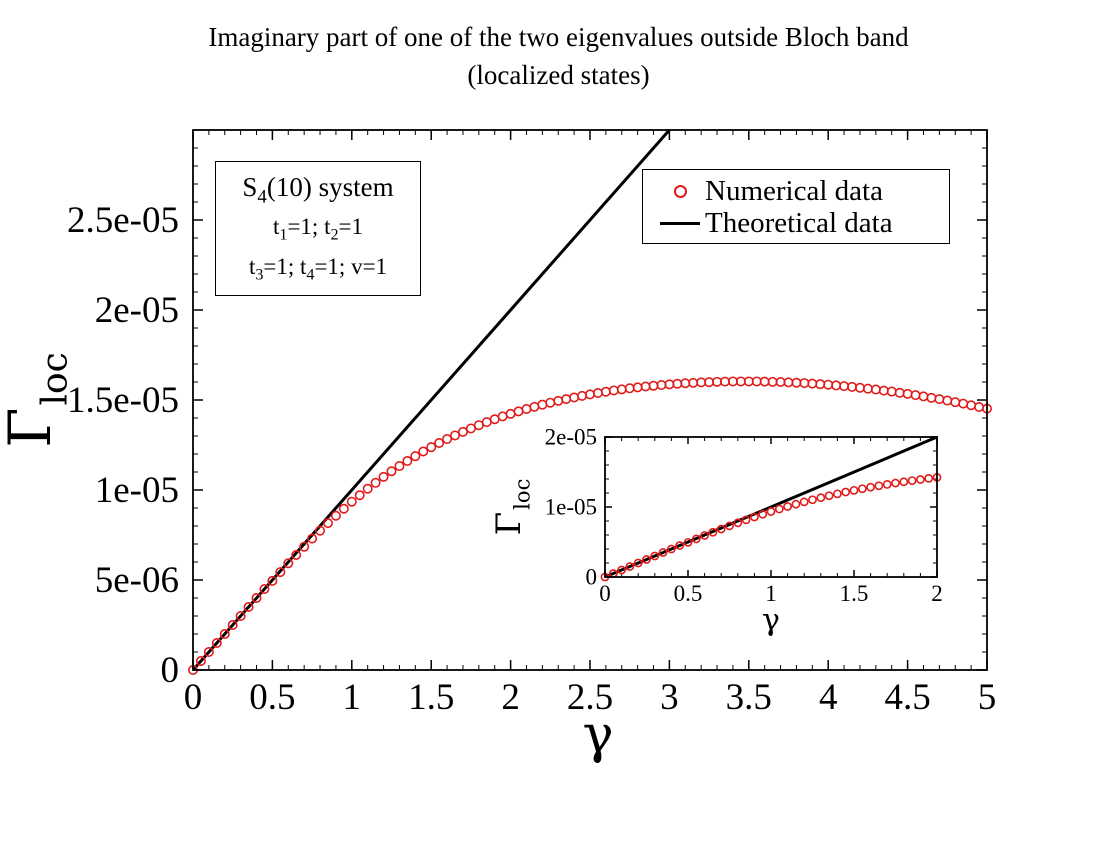 The image size is (1117, 863). I want to click on main-x-axis-label: γ, so click(597, 735).